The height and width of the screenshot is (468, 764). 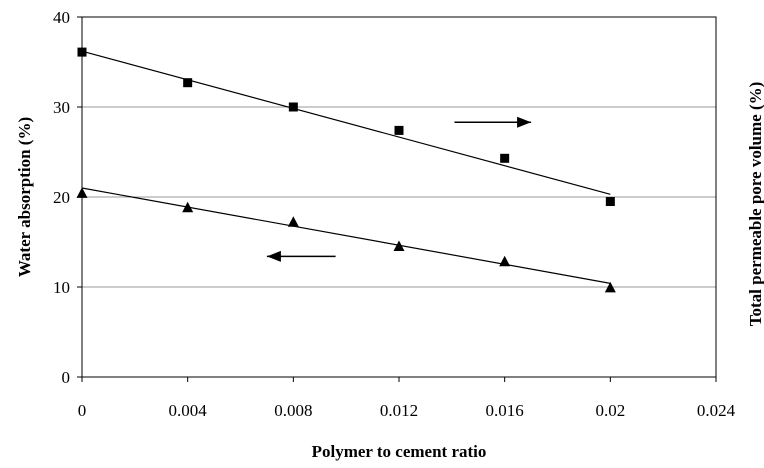 What do you see at coordinates (188, 410) in the screenshot?
I see `x-tick-label: 0.004` at bounding box center [188, 410].